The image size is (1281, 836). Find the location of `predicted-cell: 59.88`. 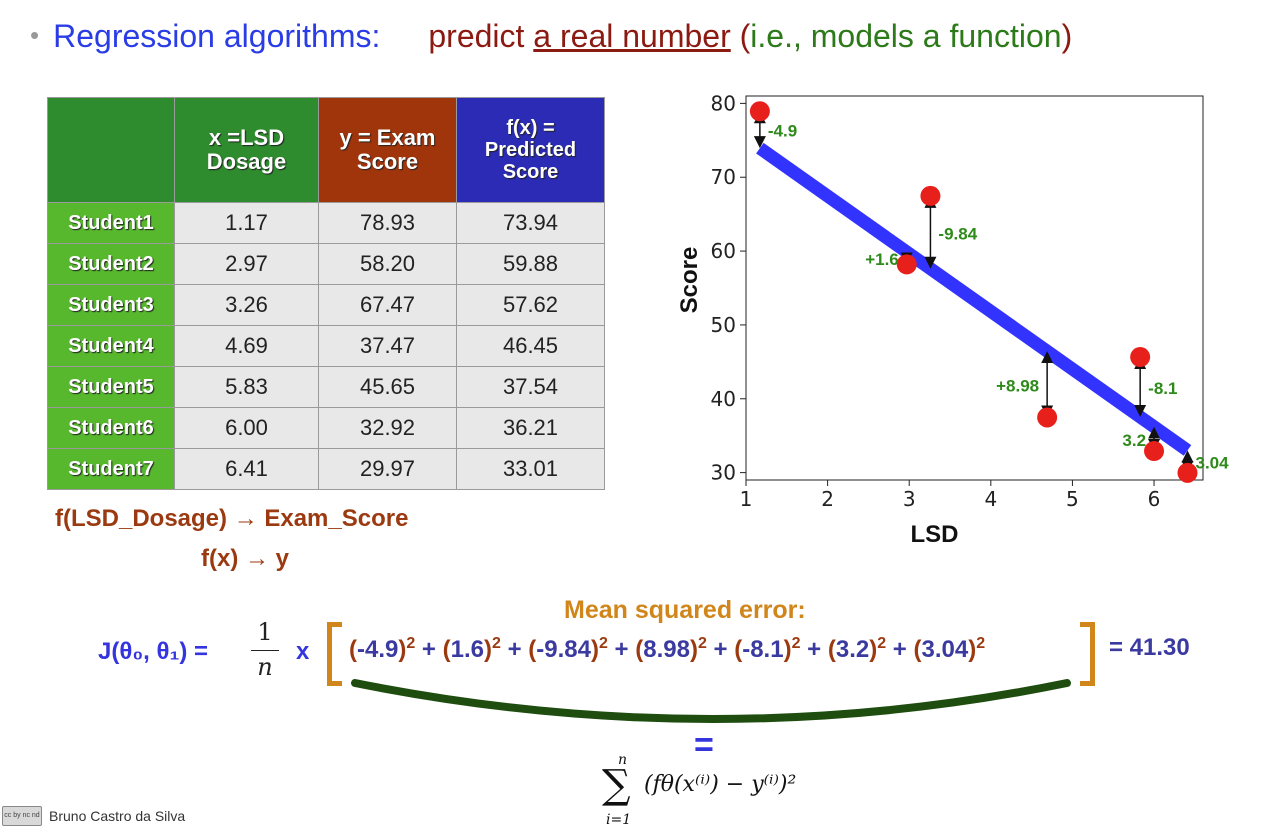

predicted-cell: 59.88 is located at coordinates (530, 264).